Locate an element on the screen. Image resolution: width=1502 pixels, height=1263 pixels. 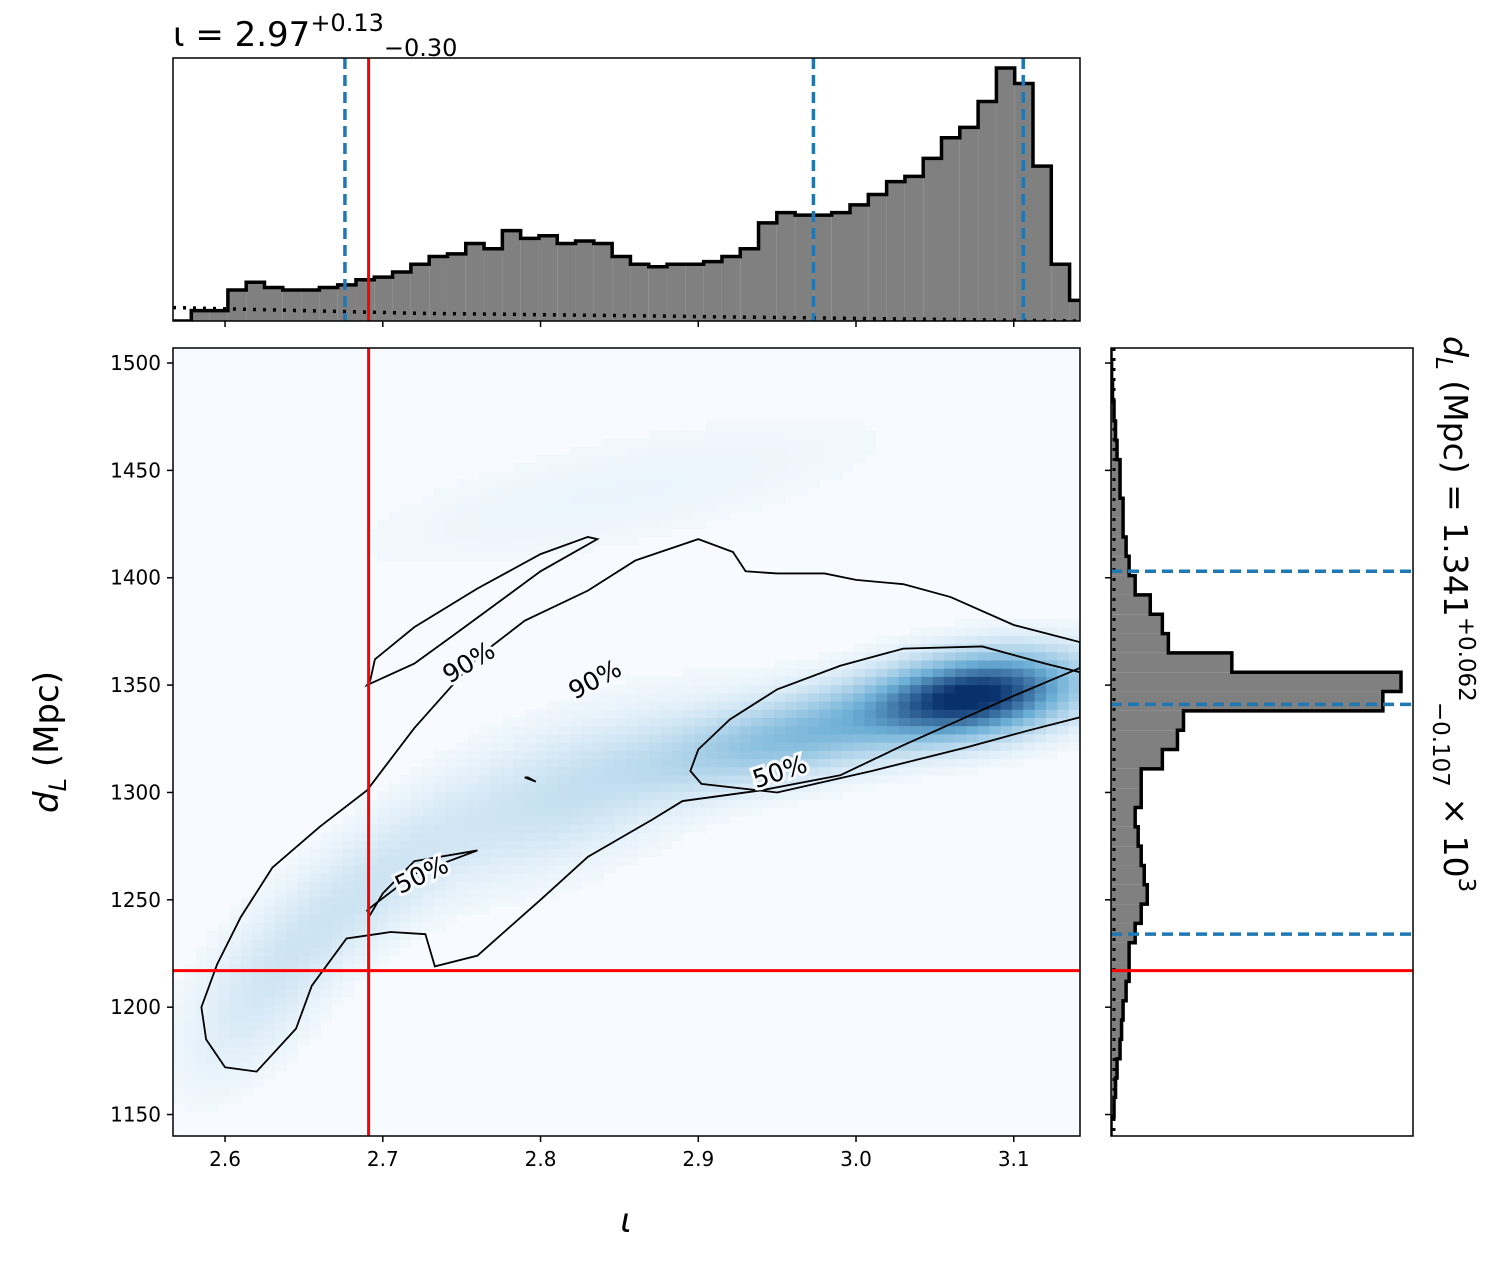
contour-line is located at coordinates (482, 612).